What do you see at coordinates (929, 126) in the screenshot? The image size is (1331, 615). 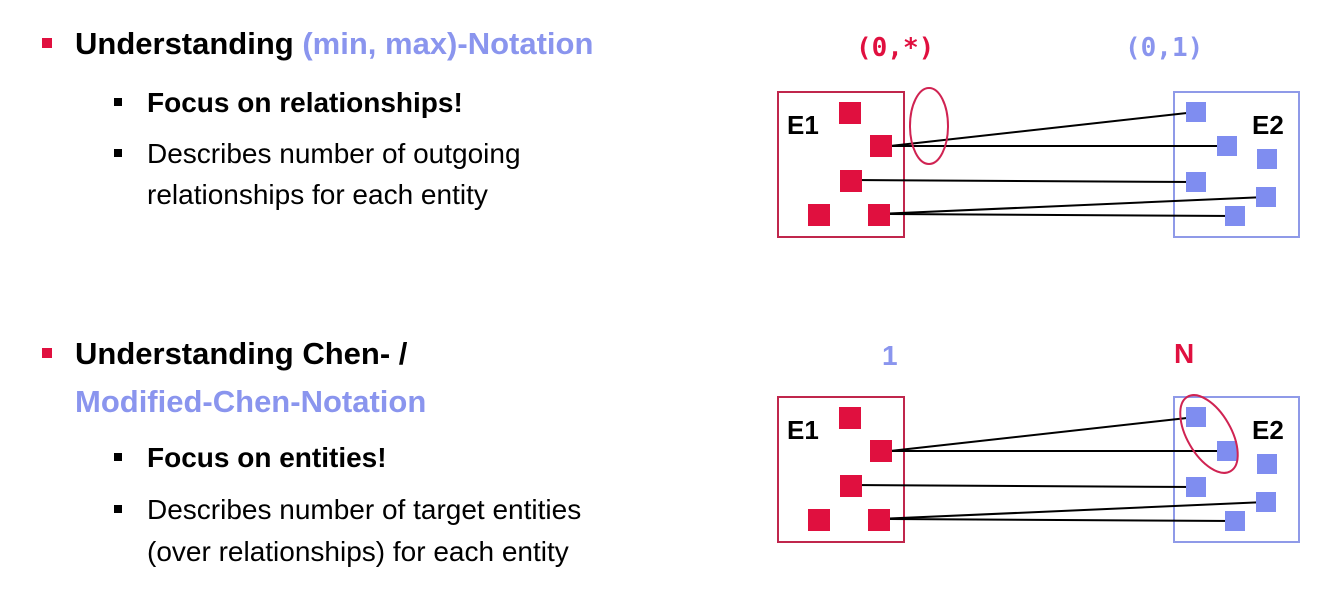 I see `diagram1-highlight-ellipse` at bounding box center [929, 126].